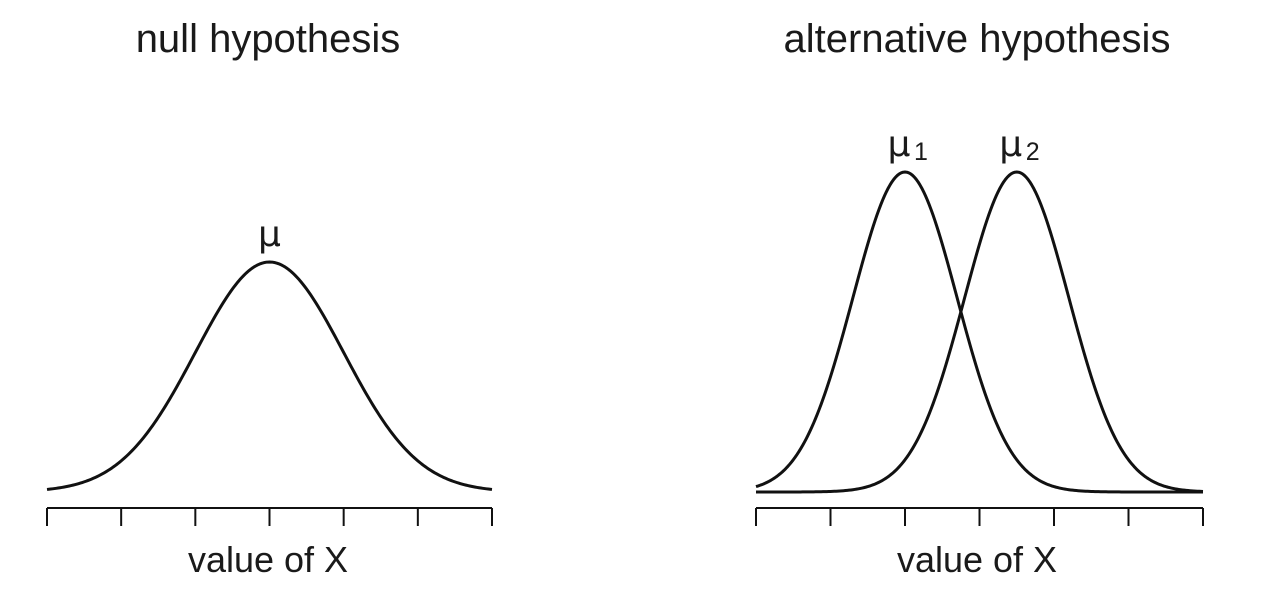  Describe the element at coordinates (977, 559) in the screenshot. I see `xlabel-alternative: value of X` at that location.